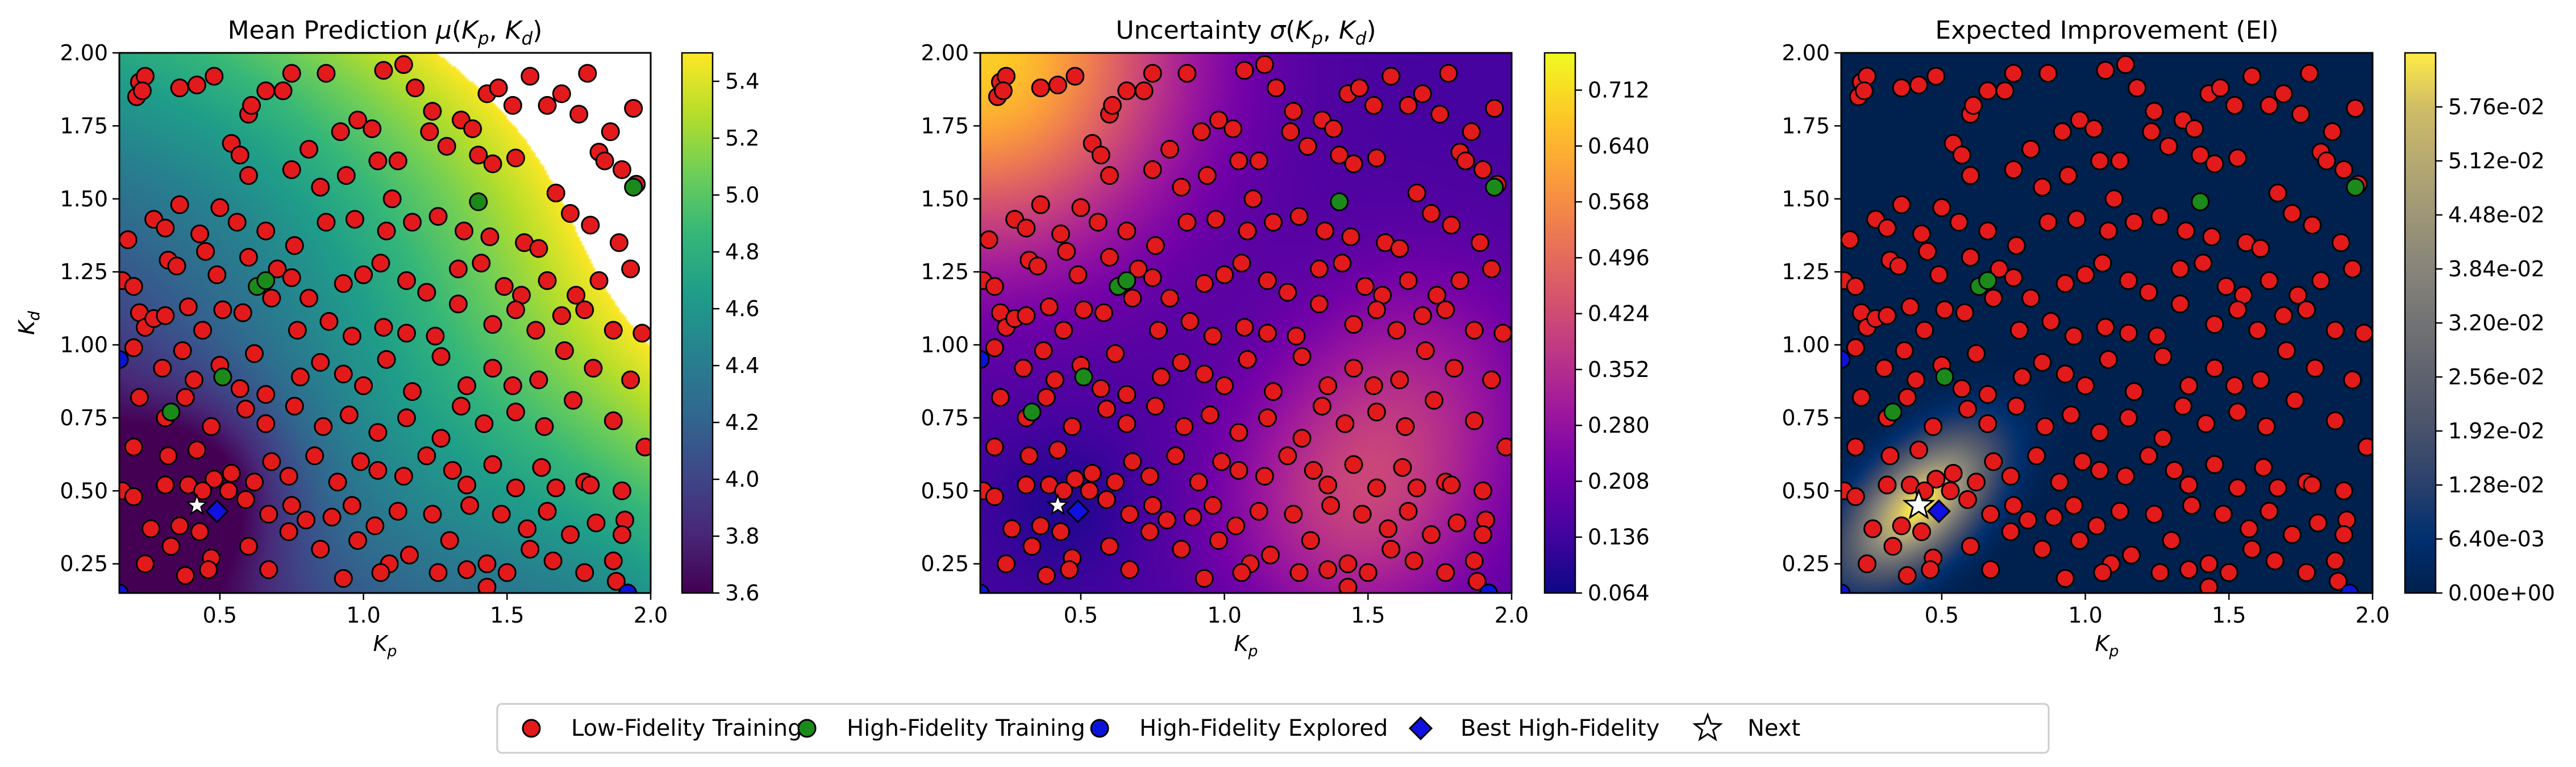 This screenshot has width=2576, height=767. I want to click on y-tick-label: 0.75, so click(945, 417).